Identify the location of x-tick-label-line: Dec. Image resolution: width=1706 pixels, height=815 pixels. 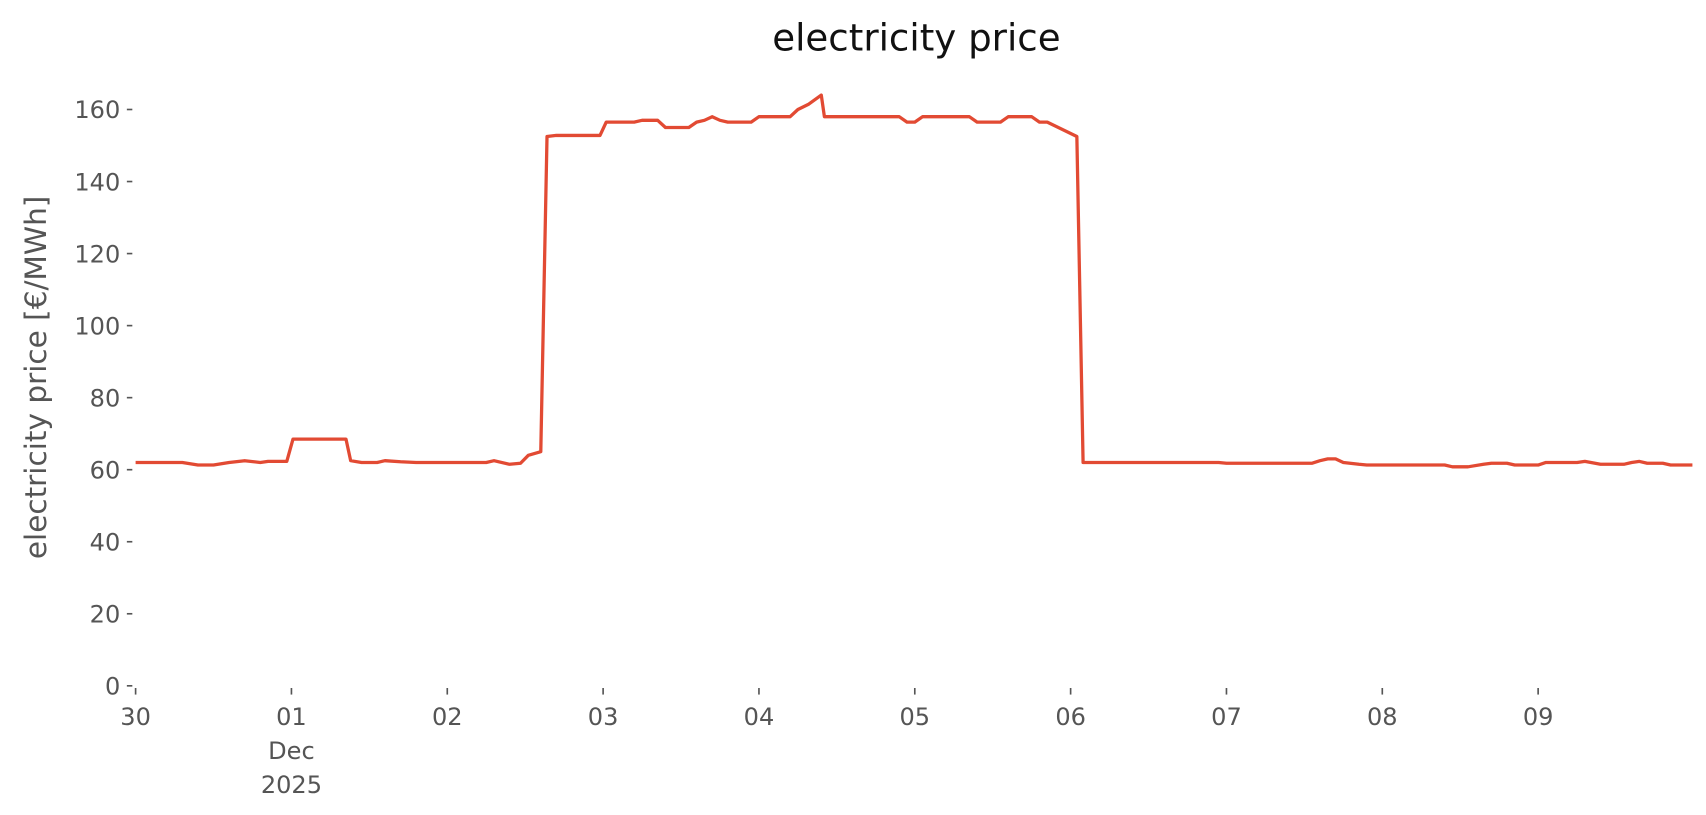
(291, 751).